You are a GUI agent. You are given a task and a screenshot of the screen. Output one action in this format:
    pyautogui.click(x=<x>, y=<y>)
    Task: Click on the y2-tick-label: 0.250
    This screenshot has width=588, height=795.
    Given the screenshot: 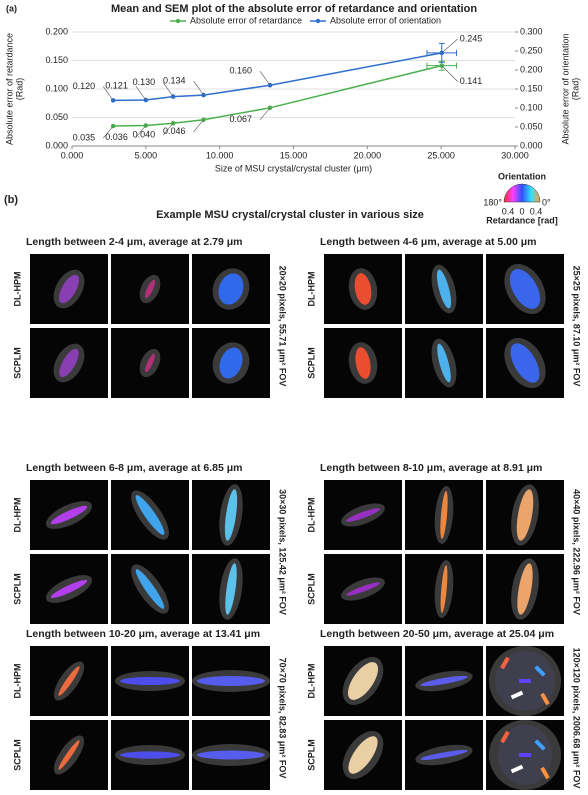 What is the action you would take?
    pyautogui.click(x=531, y=50)
    